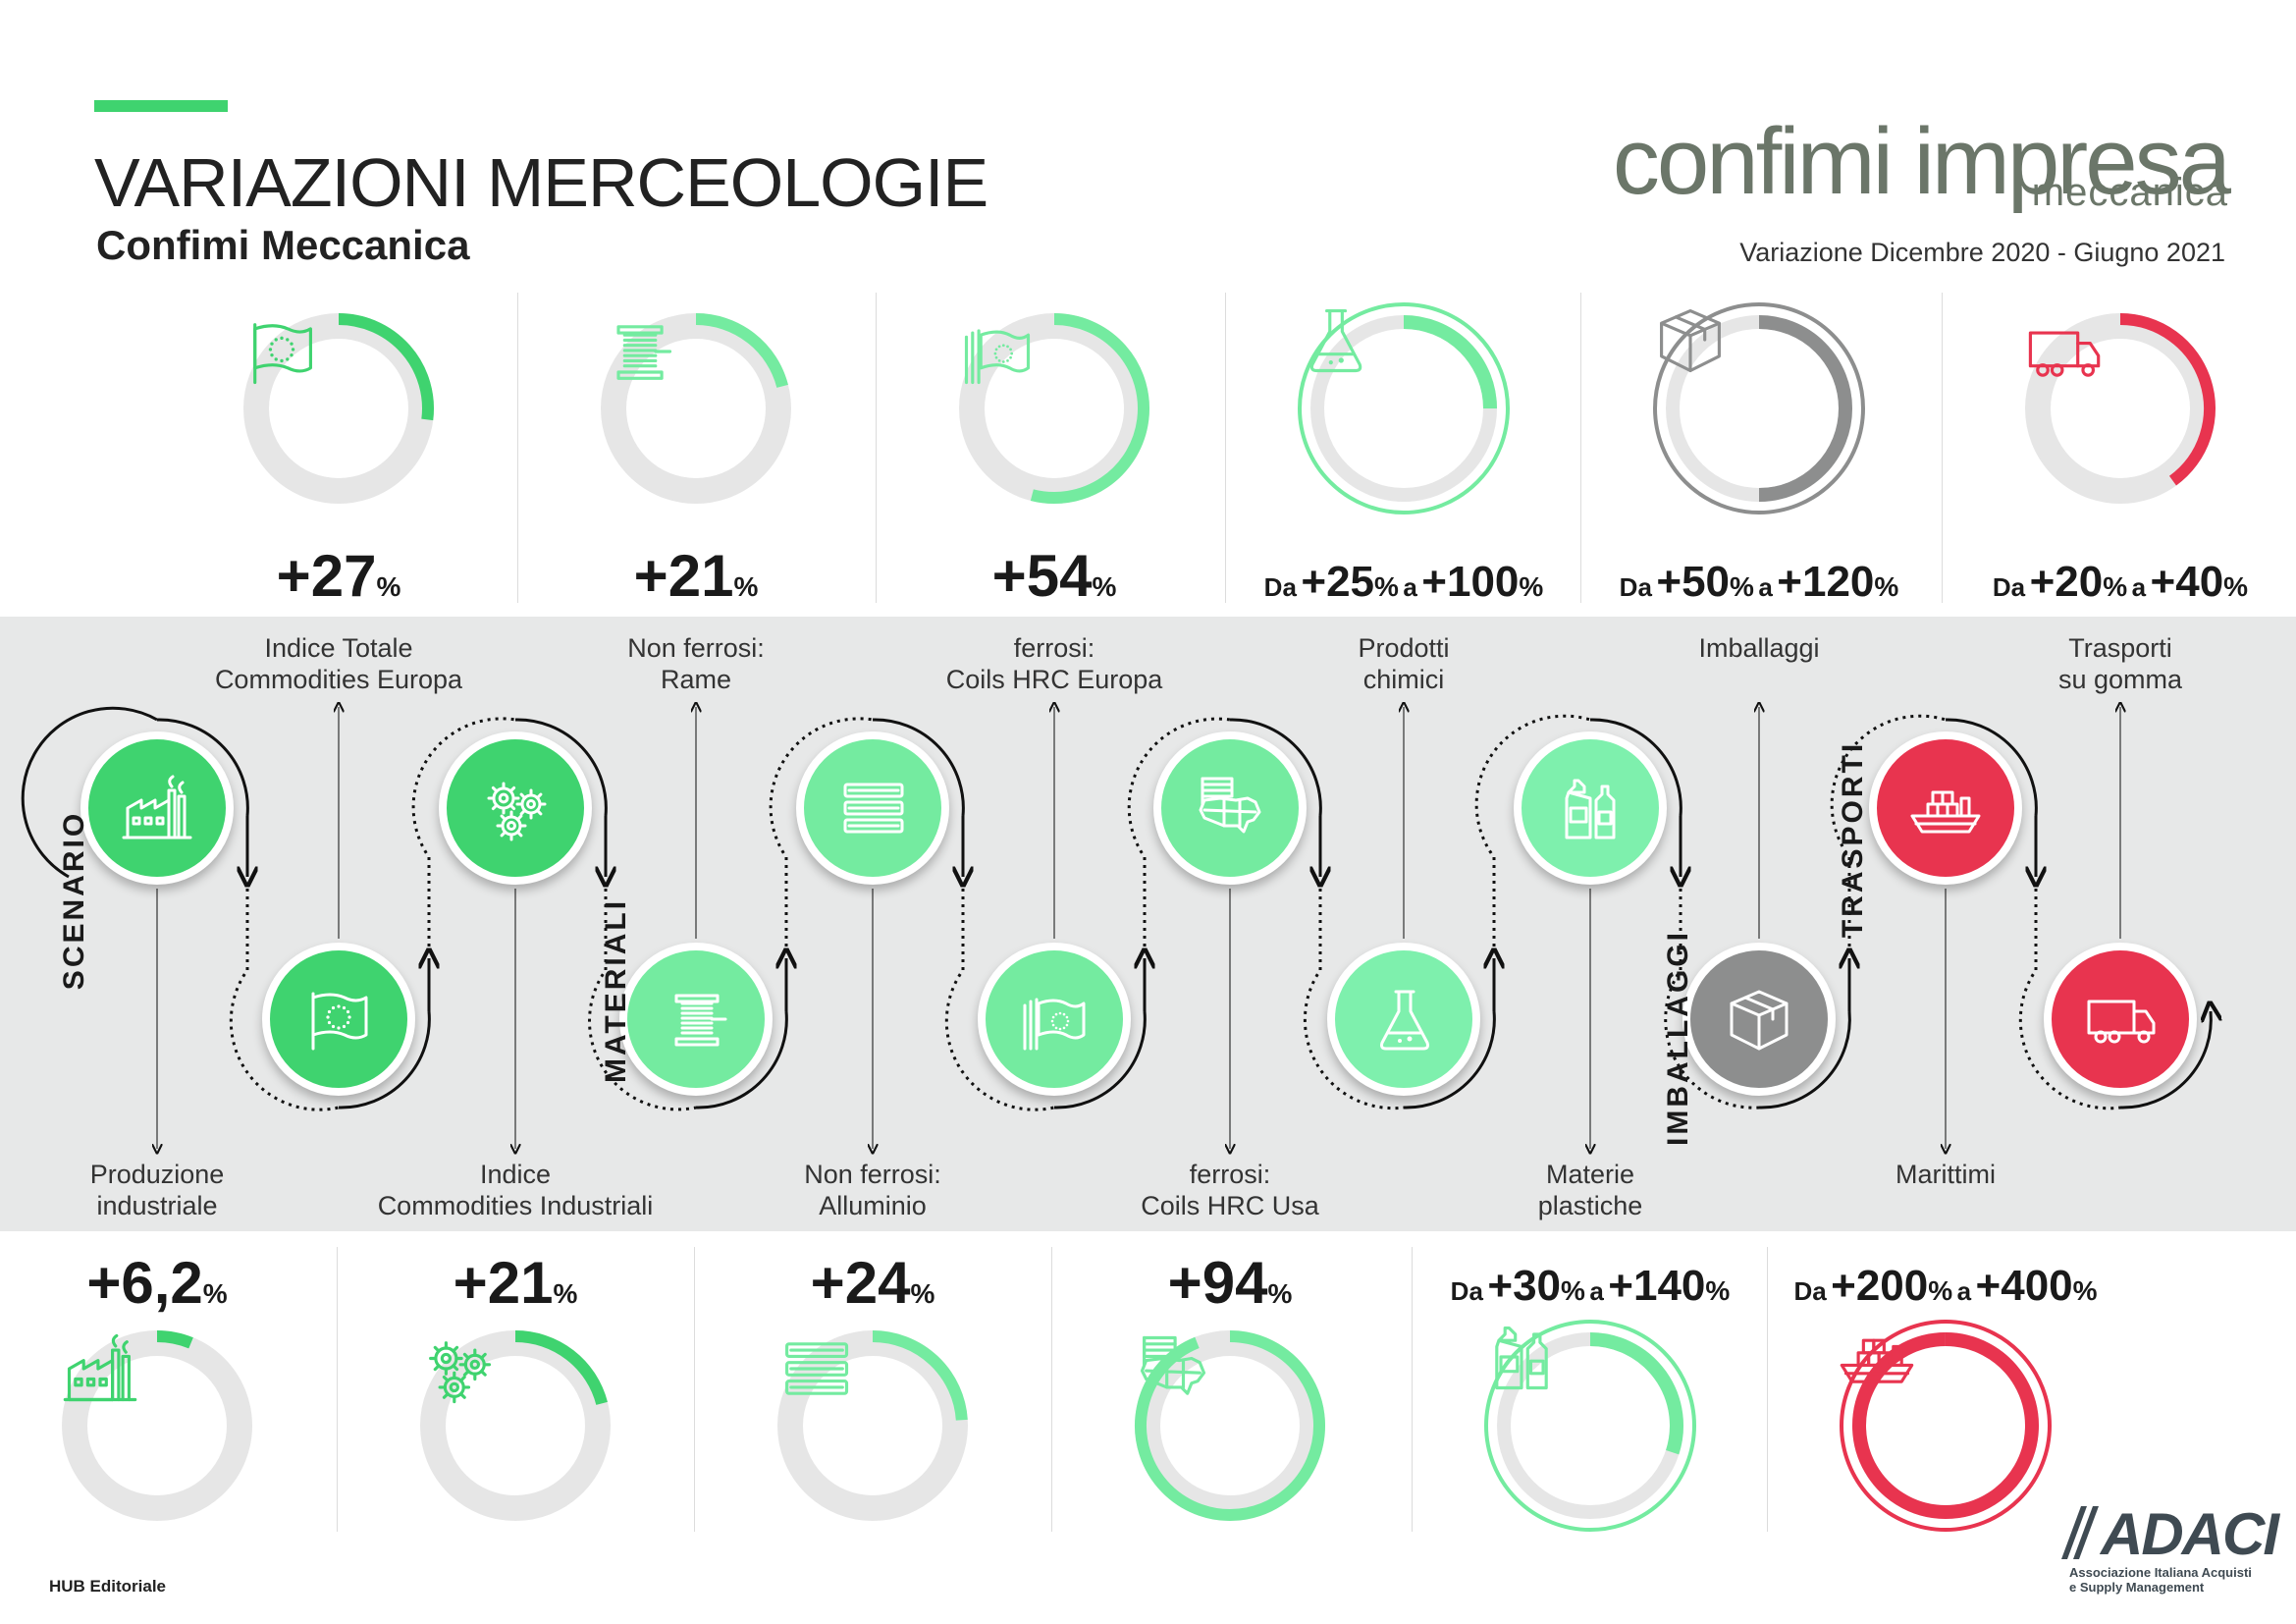 This screenshot has width=2296, height=1624. What do you see at coordinates (145, 1283) in the screenshot?
I see `value: +6,2` at bounding box center [145, 1283].